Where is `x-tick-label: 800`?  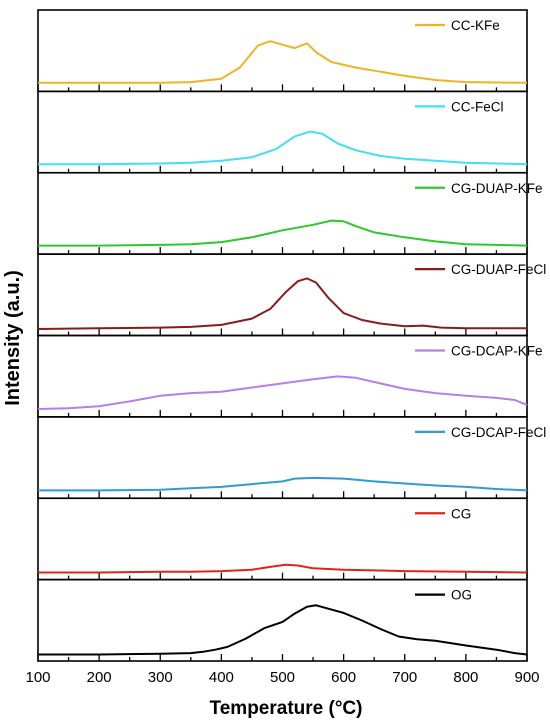
x-tick-label: 800 is located at coordinates (465, 677).